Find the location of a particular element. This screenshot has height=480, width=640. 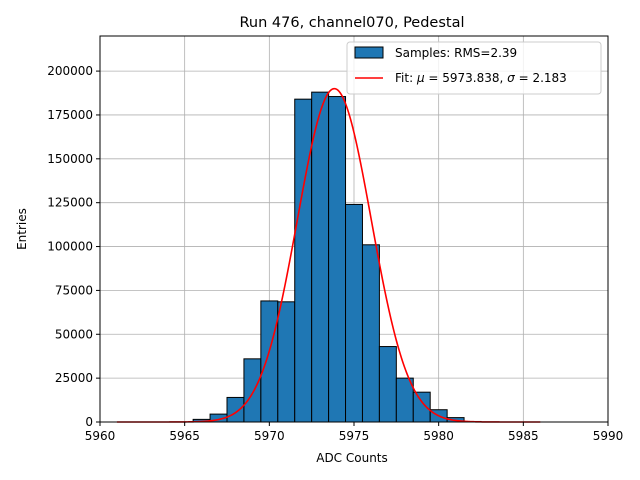

legend-fit-mu-value: = 5973.838, is located at coordinates (466, 78).